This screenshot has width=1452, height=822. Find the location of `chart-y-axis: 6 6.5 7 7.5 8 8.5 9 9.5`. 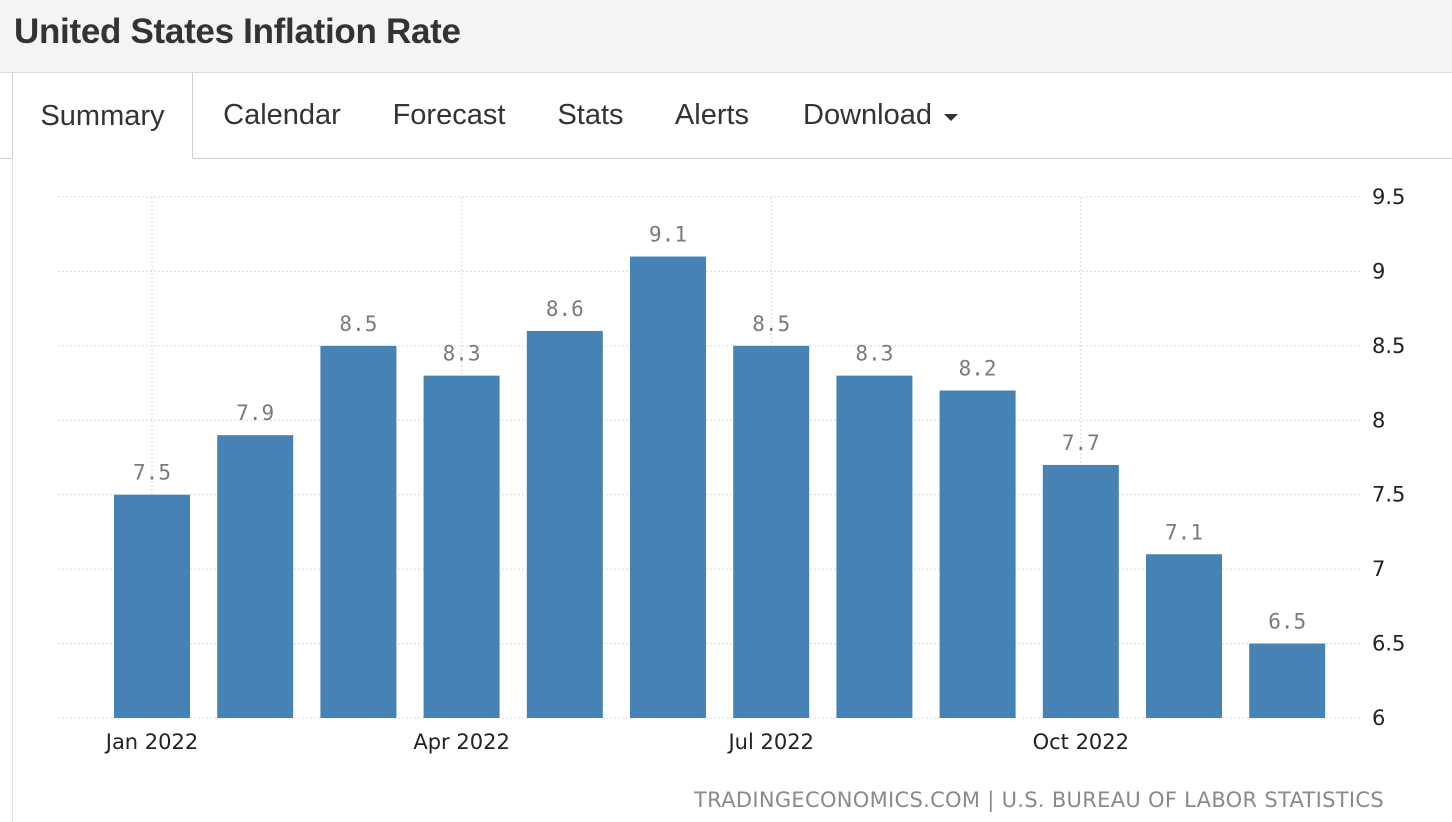

chart-y-axis: 6 6.5 7 7.5 8 8.5 9 9.5 is located at coordinates (1388, 457).